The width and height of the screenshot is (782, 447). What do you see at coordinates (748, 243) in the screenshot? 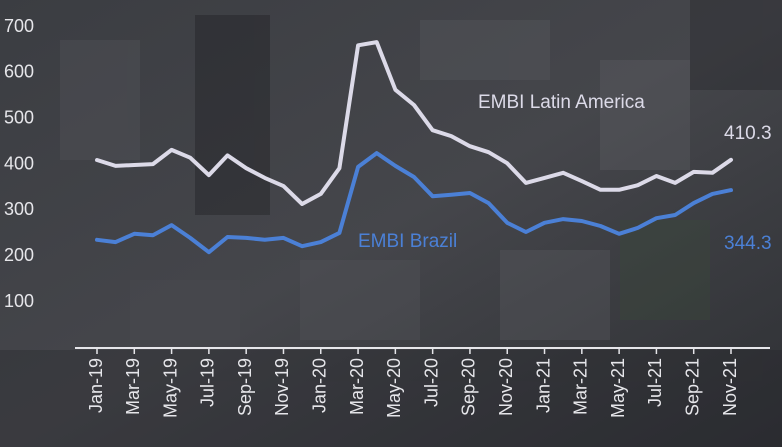
I see `value-label: 344.3` at bounding box center [748, 243].